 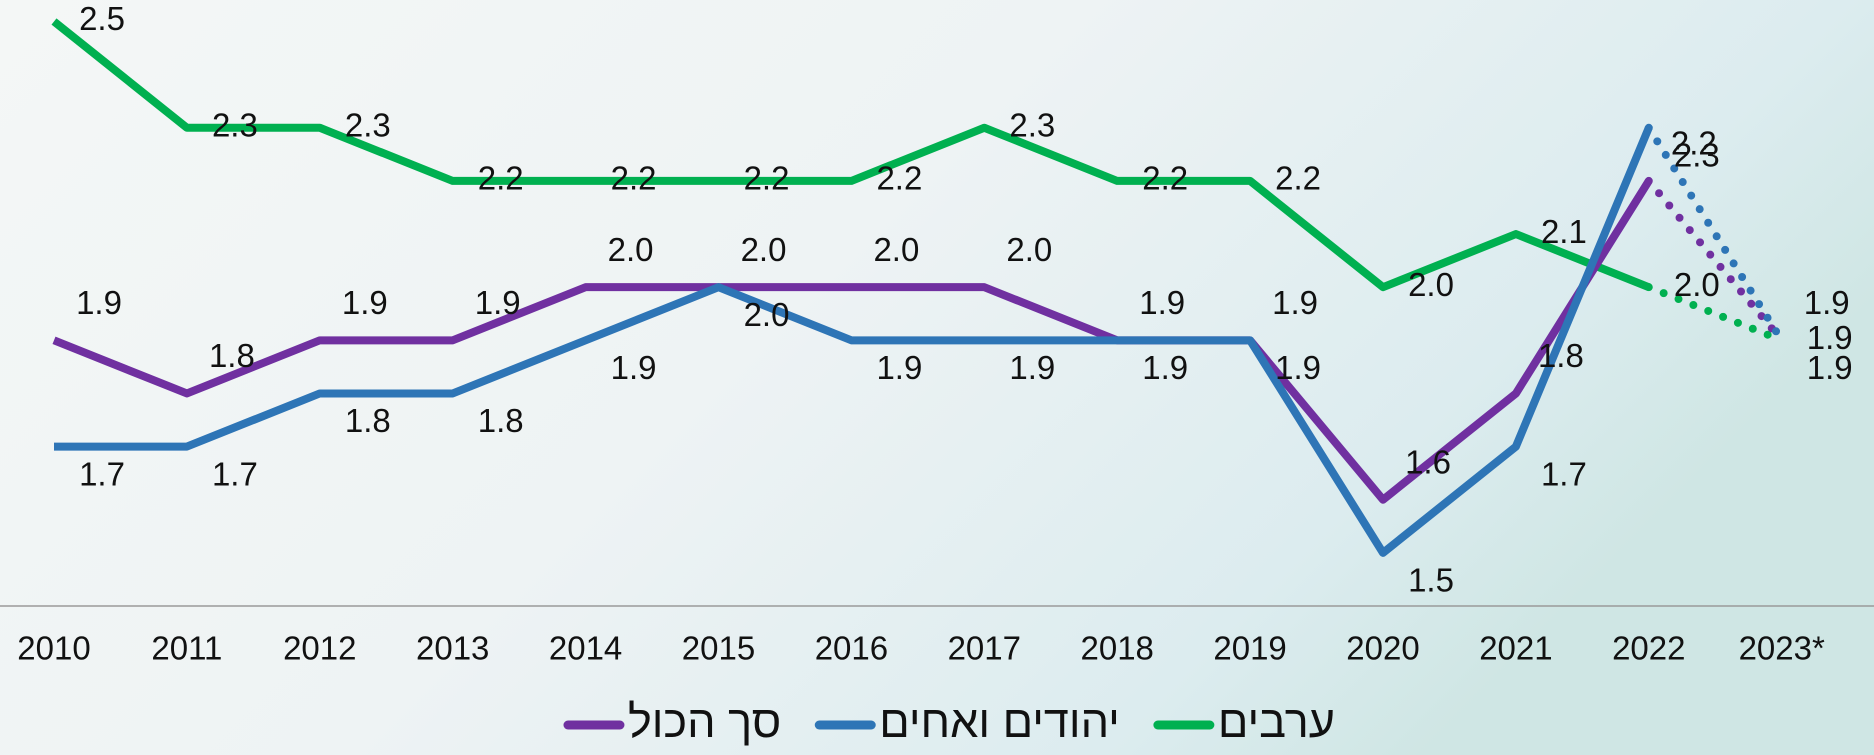 I want to click on legend-label: ערבים, so click(x=1276, y=721).